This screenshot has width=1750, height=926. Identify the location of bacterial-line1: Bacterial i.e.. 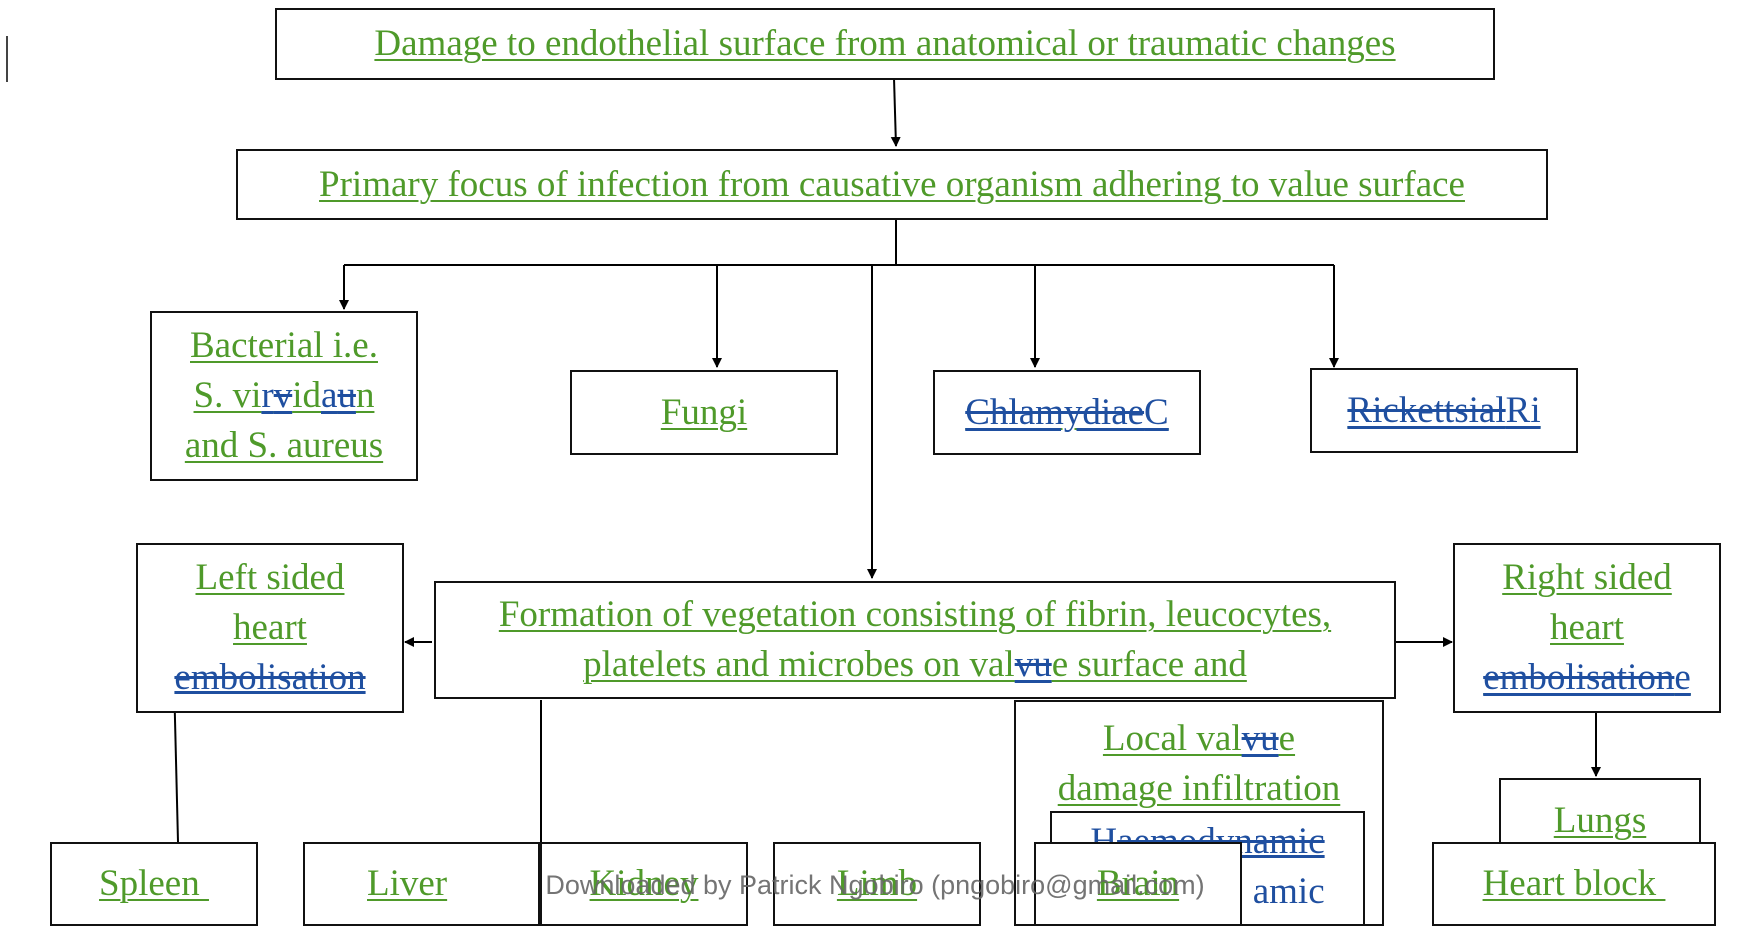
(284, 345).